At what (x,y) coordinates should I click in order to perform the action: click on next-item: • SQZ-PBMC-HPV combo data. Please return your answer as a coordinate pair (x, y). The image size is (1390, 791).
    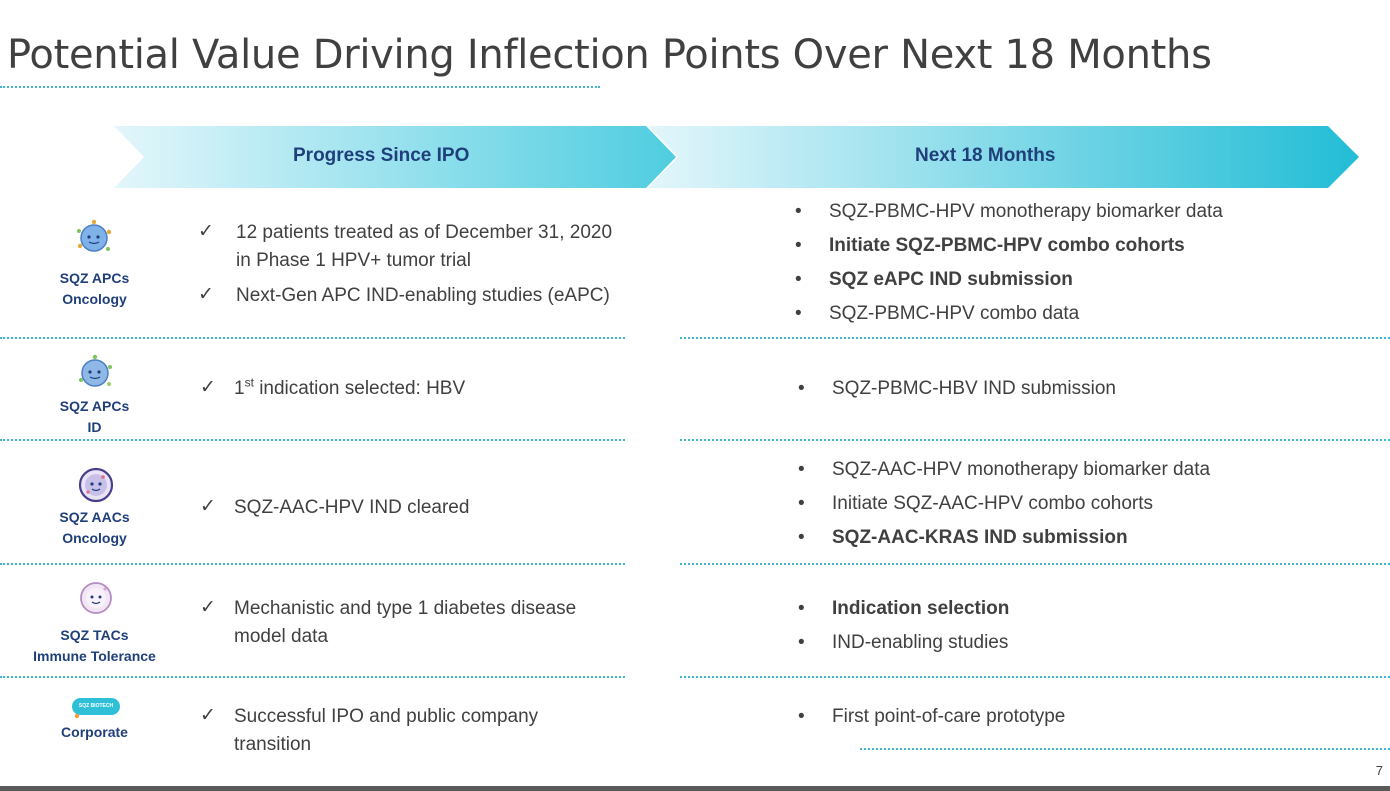
    Looking at the image, I should click on (937, 314).